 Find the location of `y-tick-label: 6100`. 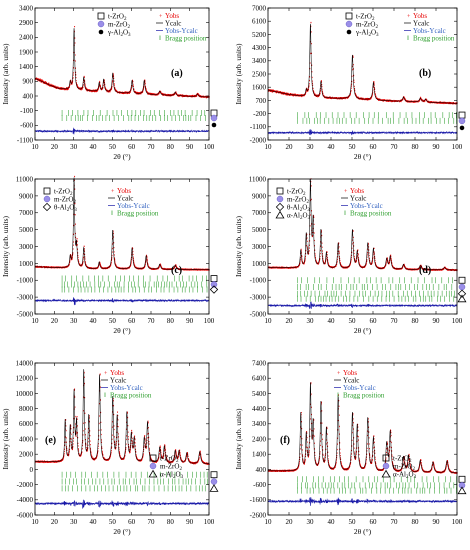

y-tick-label: 6100 is located at coordinates (259, 22).